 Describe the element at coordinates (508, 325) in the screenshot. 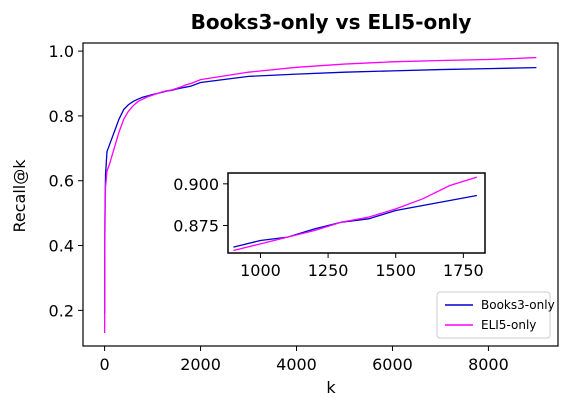

I see `legend-label-1: ELI5-only` at that location.